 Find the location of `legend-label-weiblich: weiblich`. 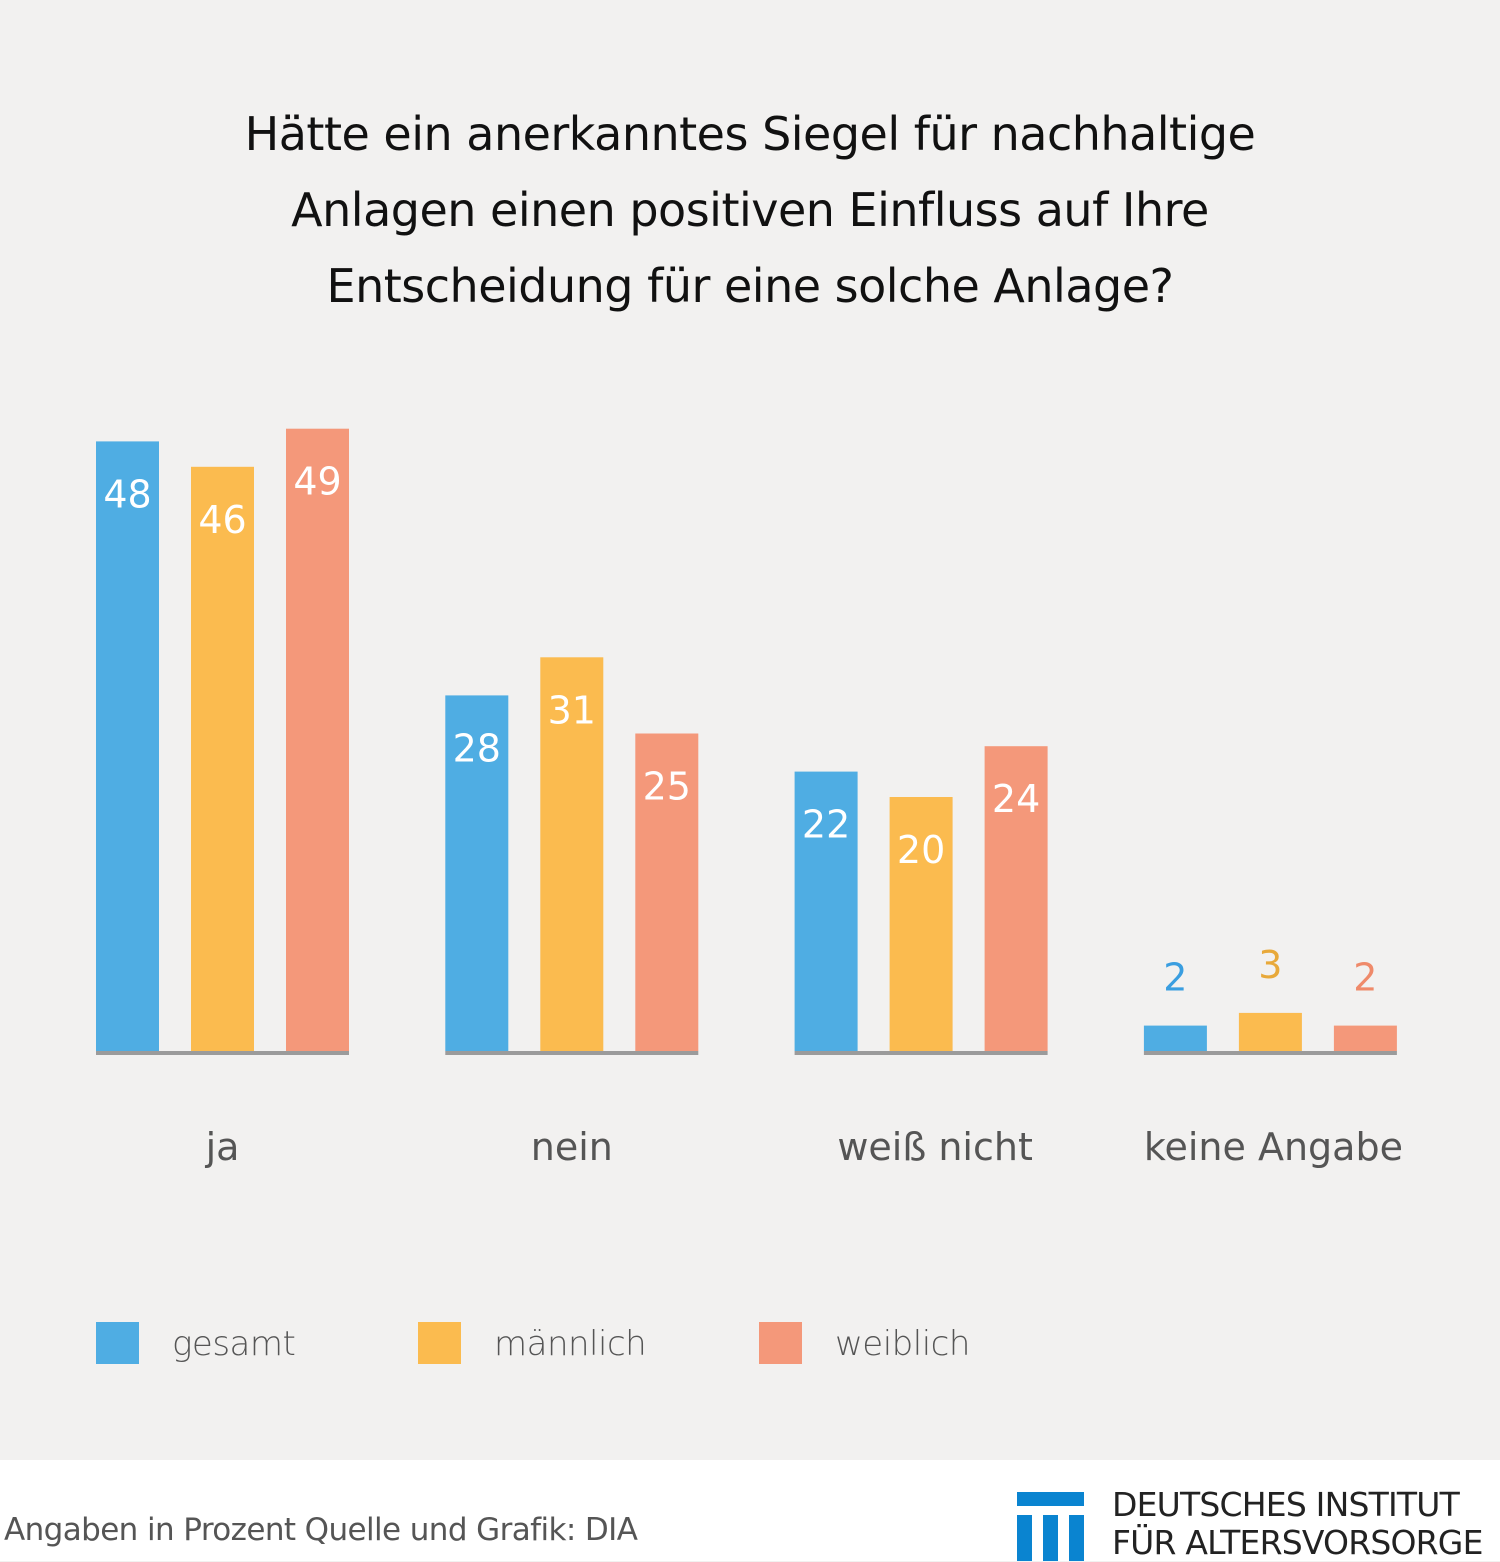

legend-label-weiblich: weiblich is located at coordinates (902, 1344).